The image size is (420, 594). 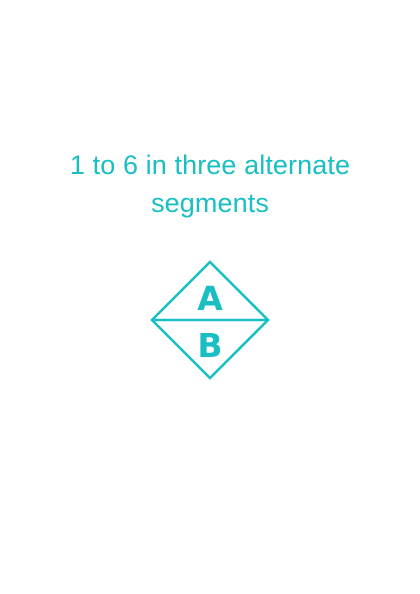 What do you see at coordinates (209, 345) in the screenshot?
I see `diamond-letter-bottom: B` at bounding box center [209, 345].